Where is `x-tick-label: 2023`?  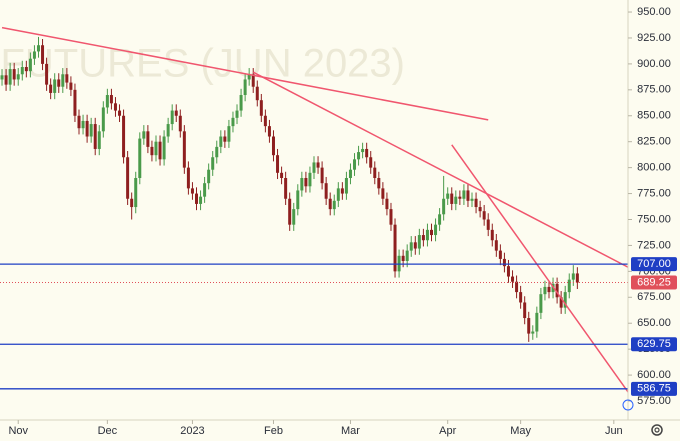 x-tick-label: 2023 is located at coordinates (192, 431).